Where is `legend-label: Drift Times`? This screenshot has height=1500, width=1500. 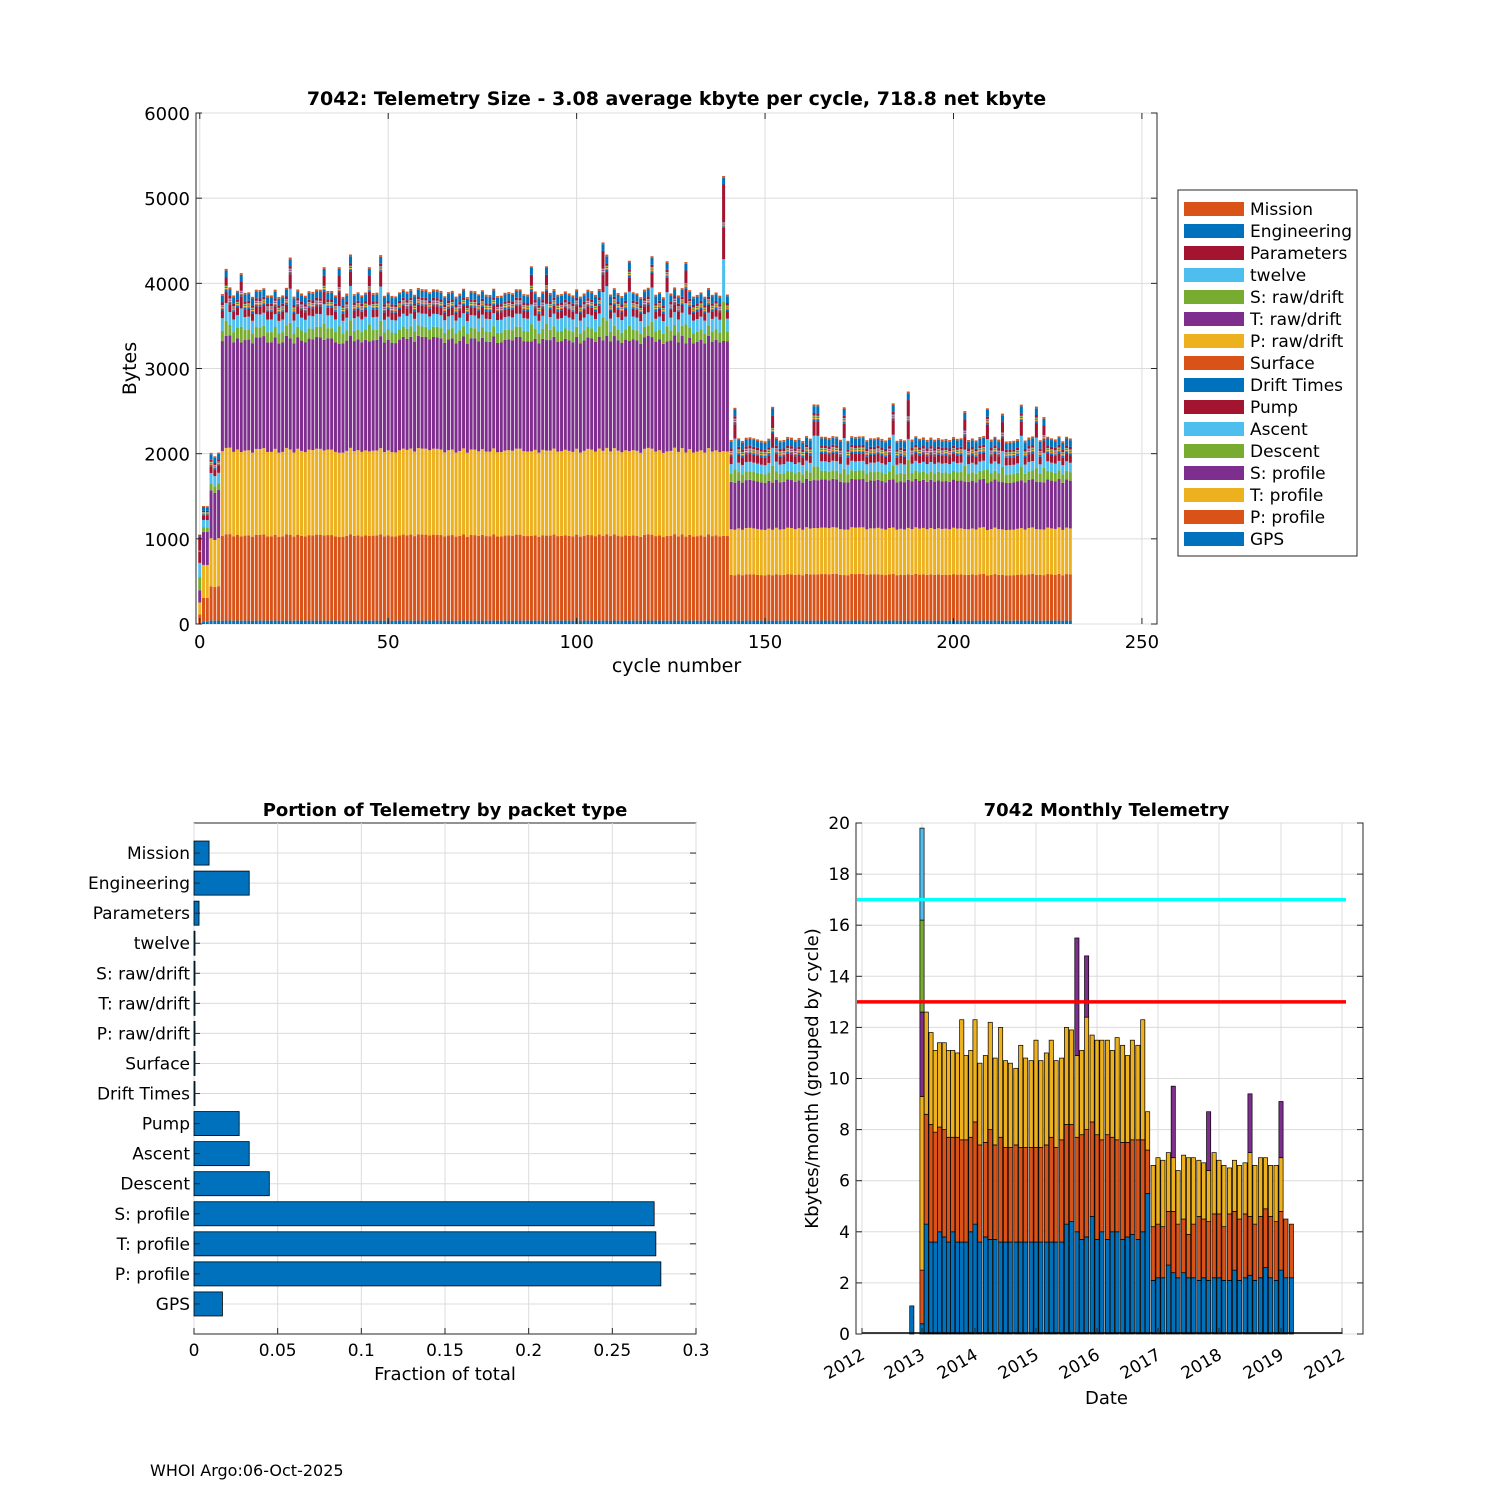
legend-label: Drift Times is located at coordinates (1296, 386).